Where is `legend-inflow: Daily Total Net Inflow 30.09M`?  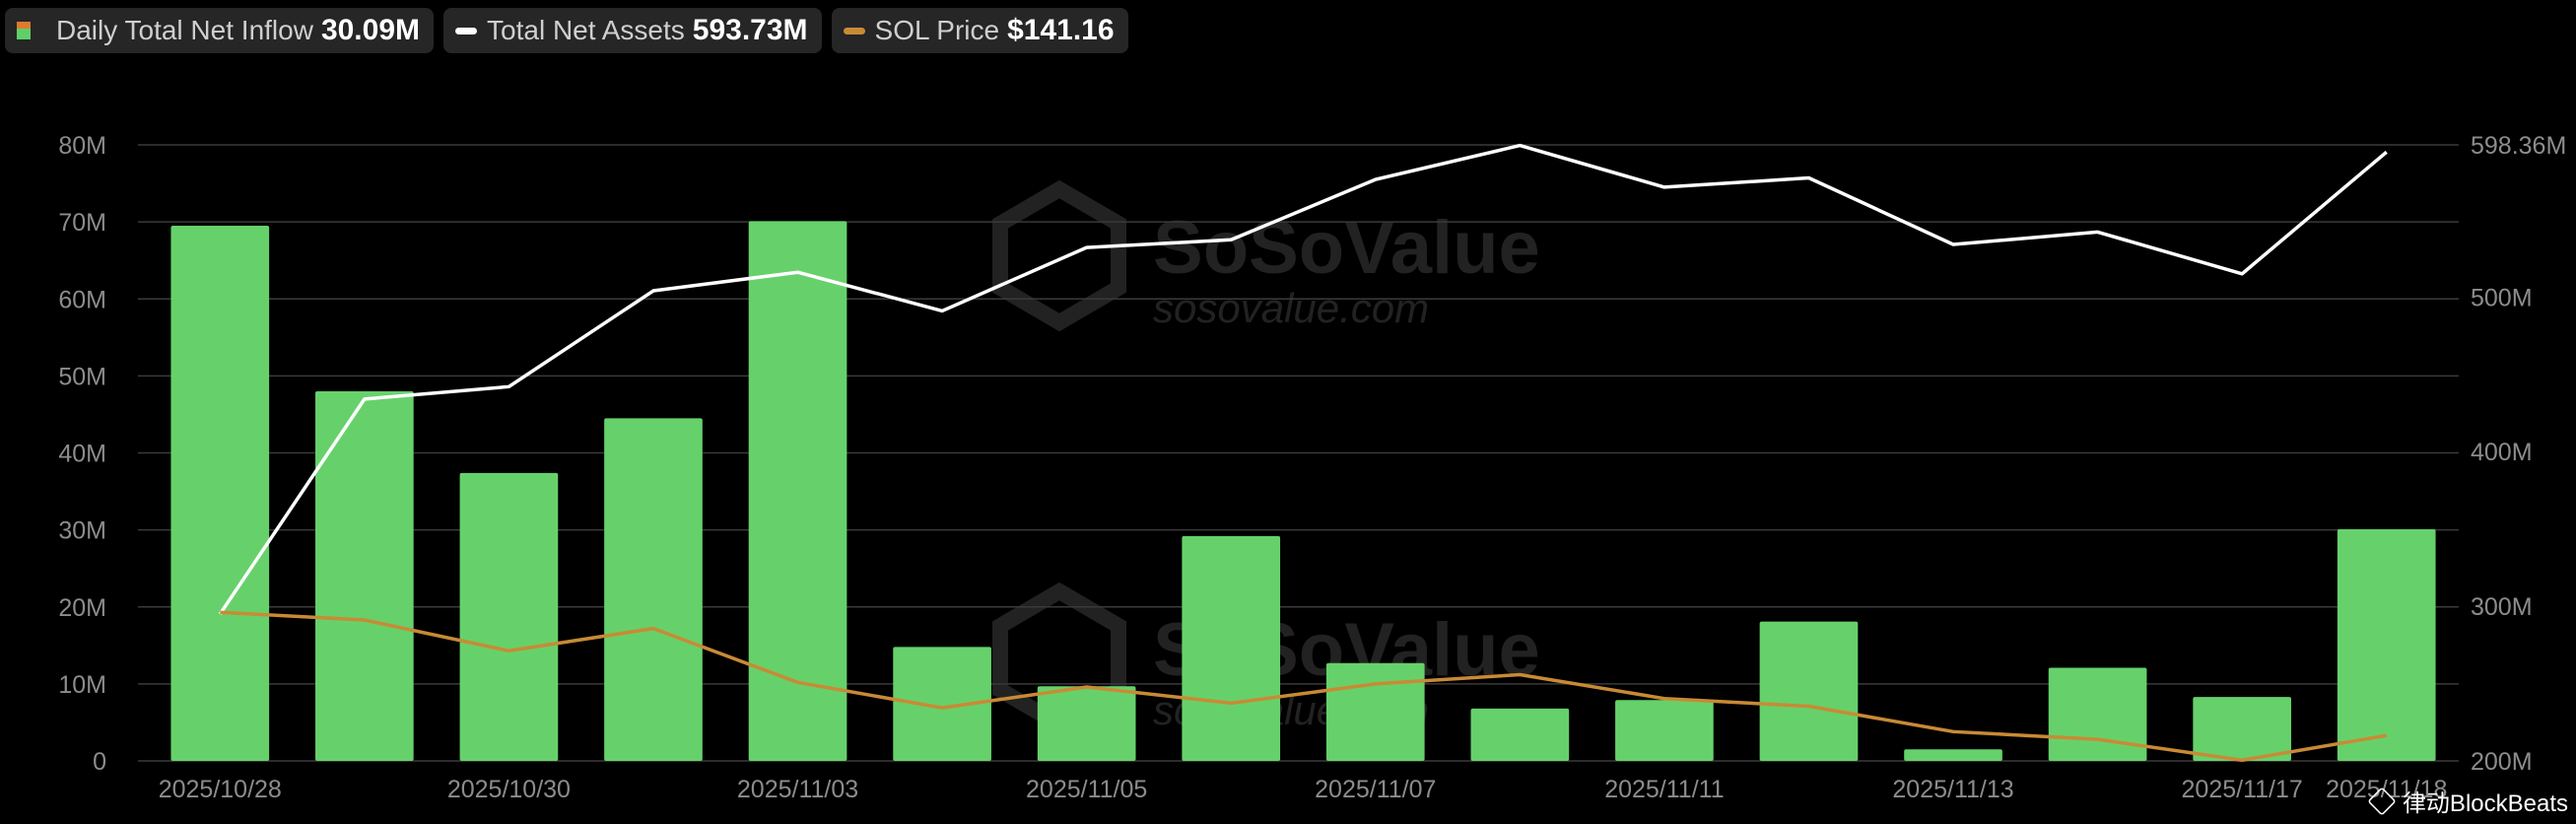
legend-inflow: Daily Total Net Inflow 30.09M is located at coordinates (220, 30).